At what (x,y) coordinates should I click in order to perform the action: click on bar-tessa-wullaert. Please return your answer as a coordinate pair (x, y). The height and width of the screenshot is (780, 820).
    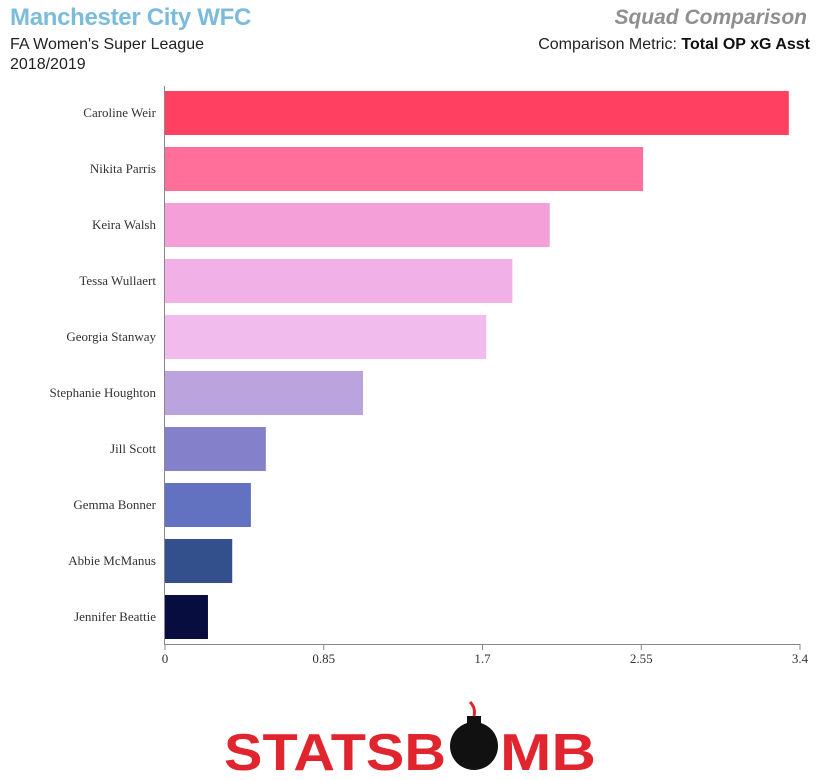
    Looking at the image, I should click on (339, 281).